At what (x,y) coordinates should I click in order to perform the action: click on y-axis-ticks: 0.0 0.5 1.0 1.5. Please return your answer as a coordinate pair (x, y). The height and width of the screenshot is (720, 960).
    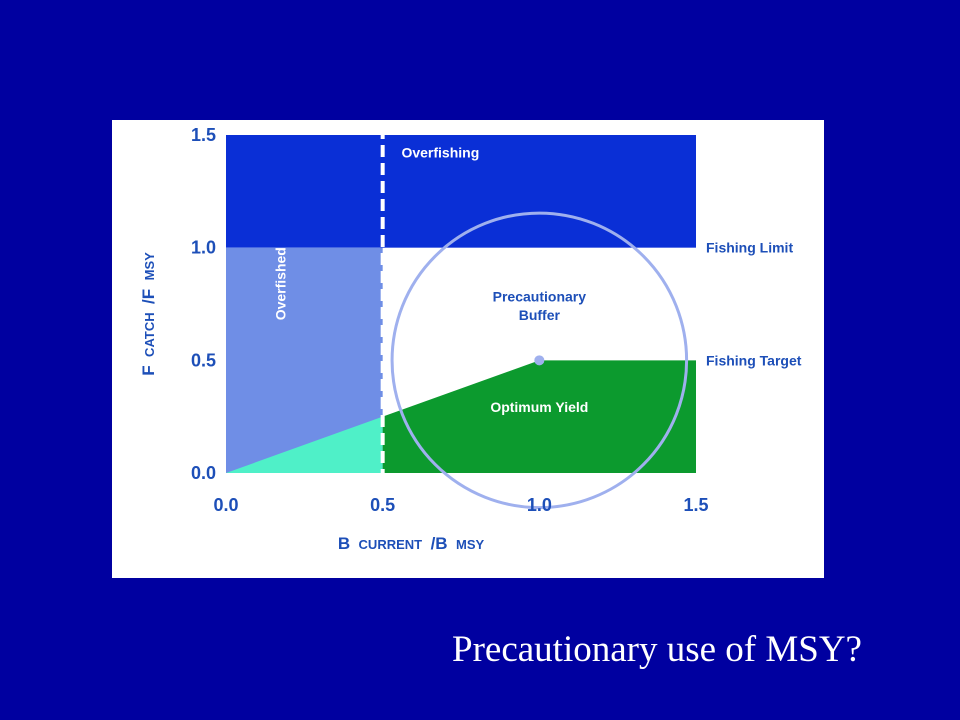
    Looking at the image, I should click on (203, 304).